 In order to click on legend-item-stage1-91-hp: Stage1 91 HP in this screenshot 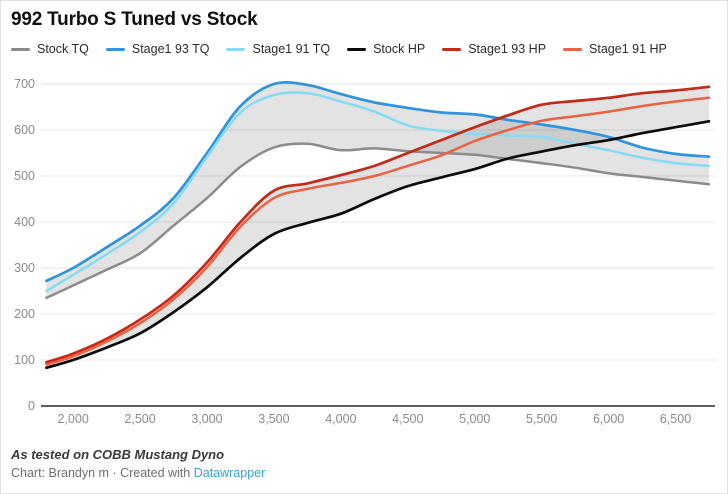, I will do `click(615, 49)`.